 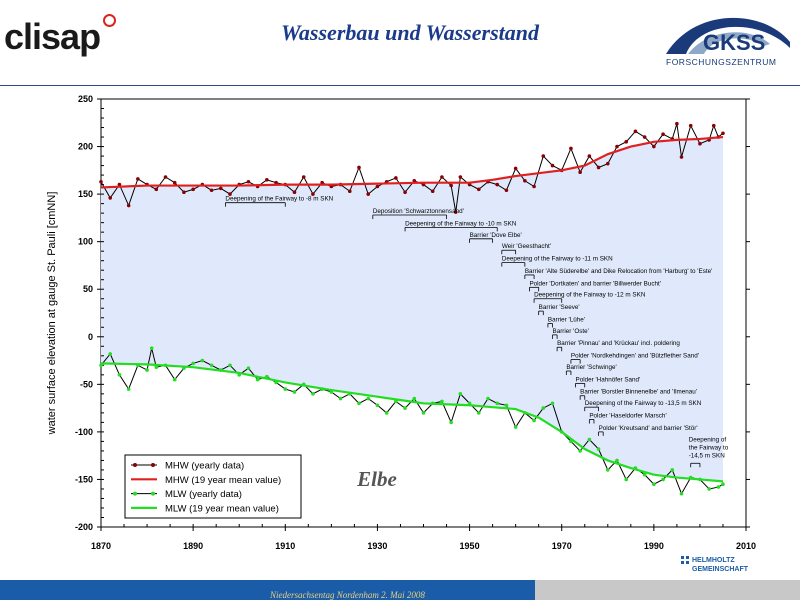 I want to click on y-tick-label: -150, so click(x=84, y=479).